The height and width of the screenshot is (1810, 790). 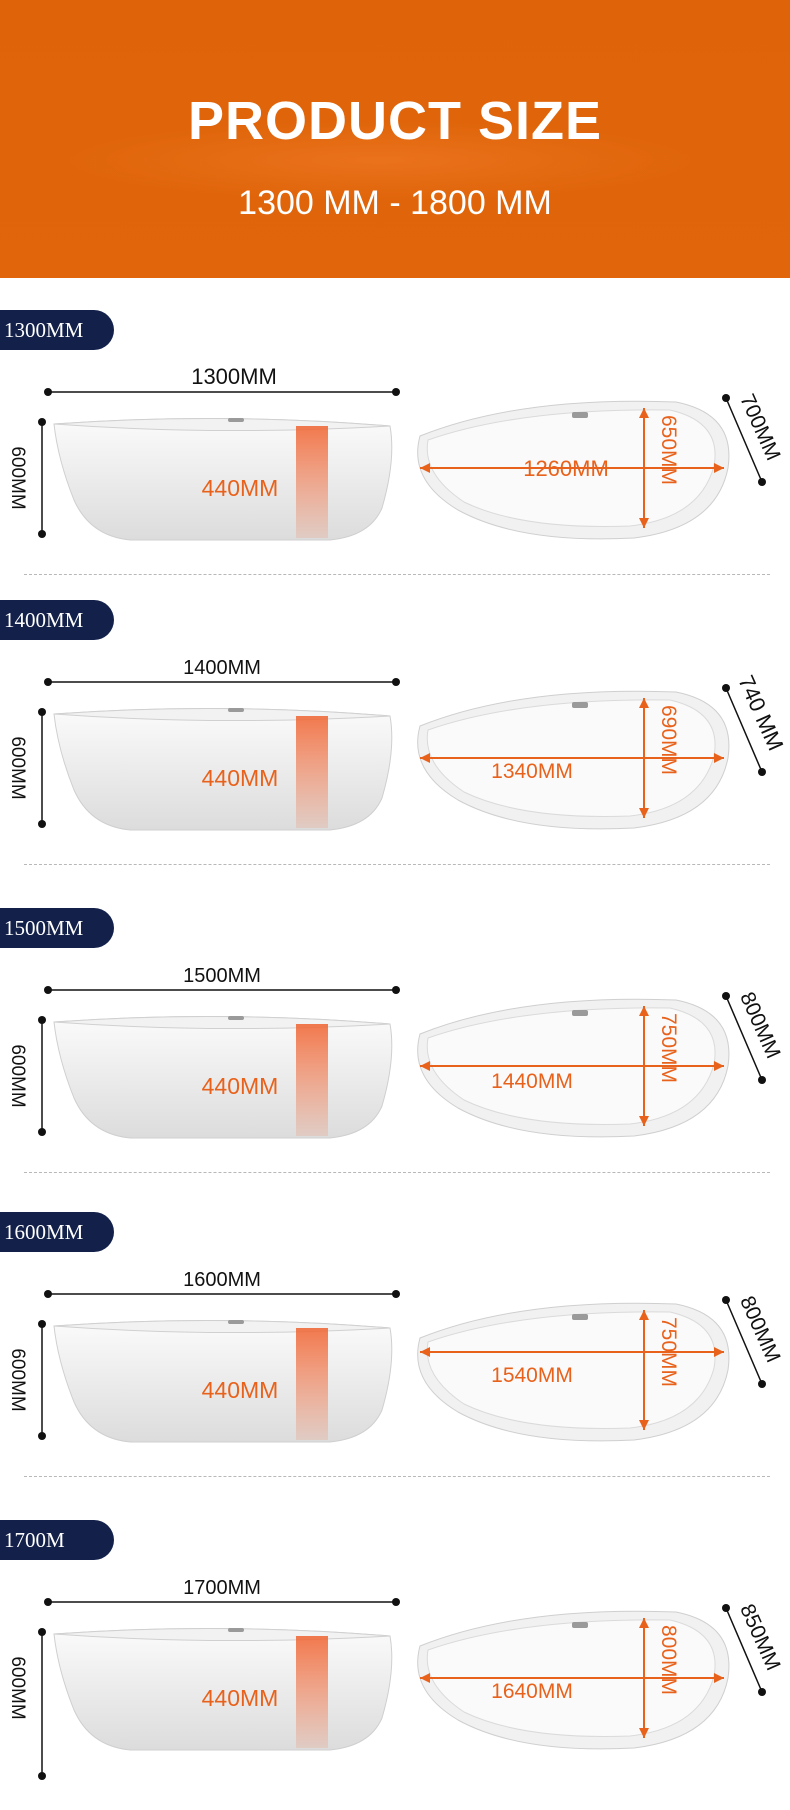 I want to click on length-label: 1500MM, so click(x=222, y=976).